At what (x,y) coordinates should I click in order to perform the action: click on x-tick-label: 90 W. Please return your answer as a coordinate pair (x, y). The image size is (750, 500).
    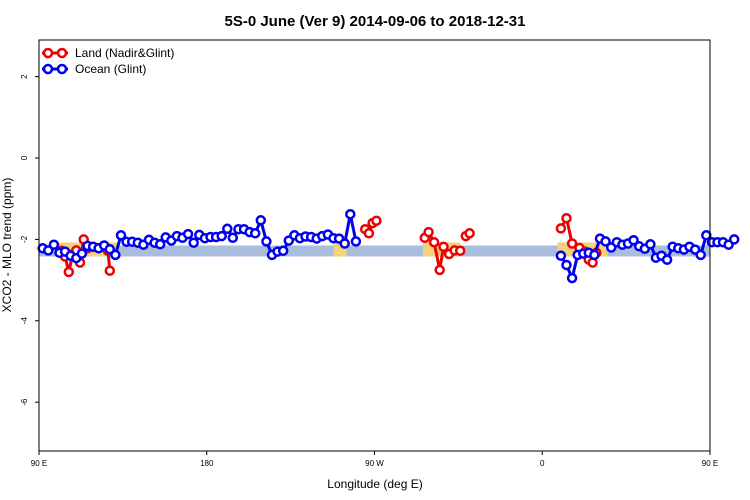
    Looking at the image, I should click on (374, 463).